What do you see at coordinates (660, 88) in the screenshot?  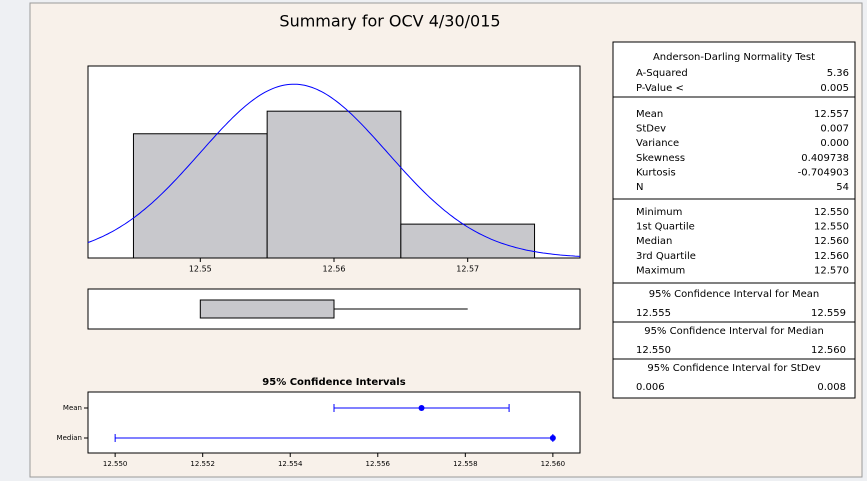 I see `stat-label: P-Value <` at bounding box center [660, 88].